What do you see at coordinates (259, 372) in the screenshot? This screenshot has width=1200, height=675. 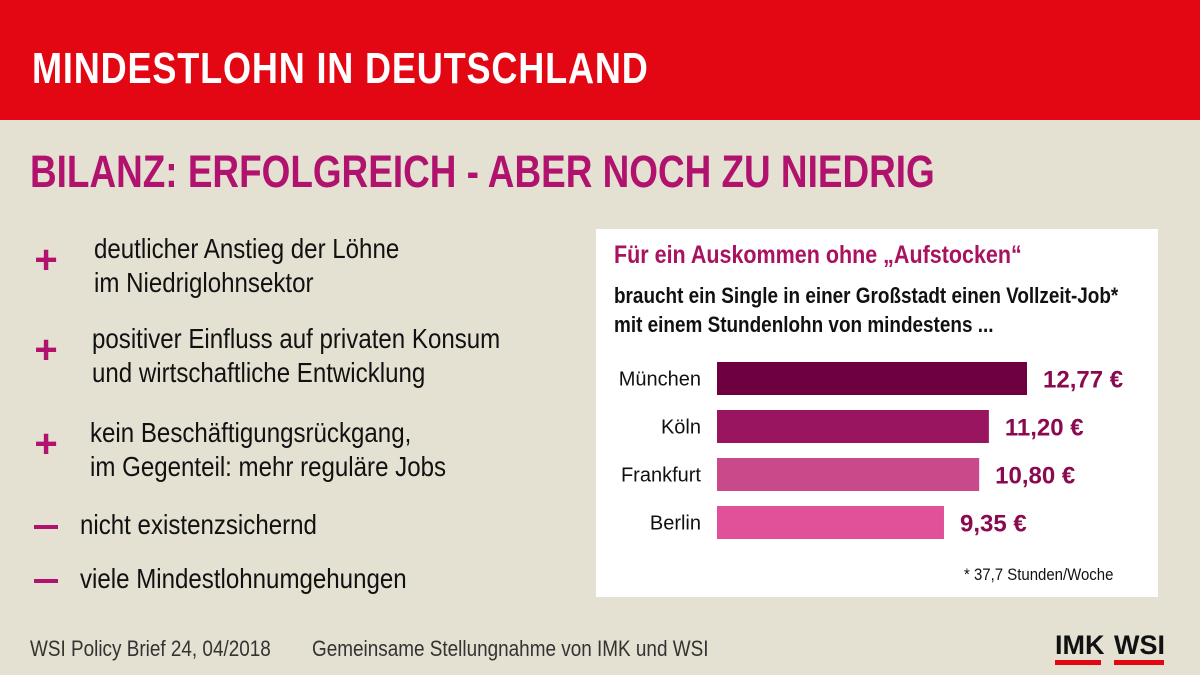 I see `point-text-line2: und wirtschaftliche Entwicklung` at bounding box center [259, 372].